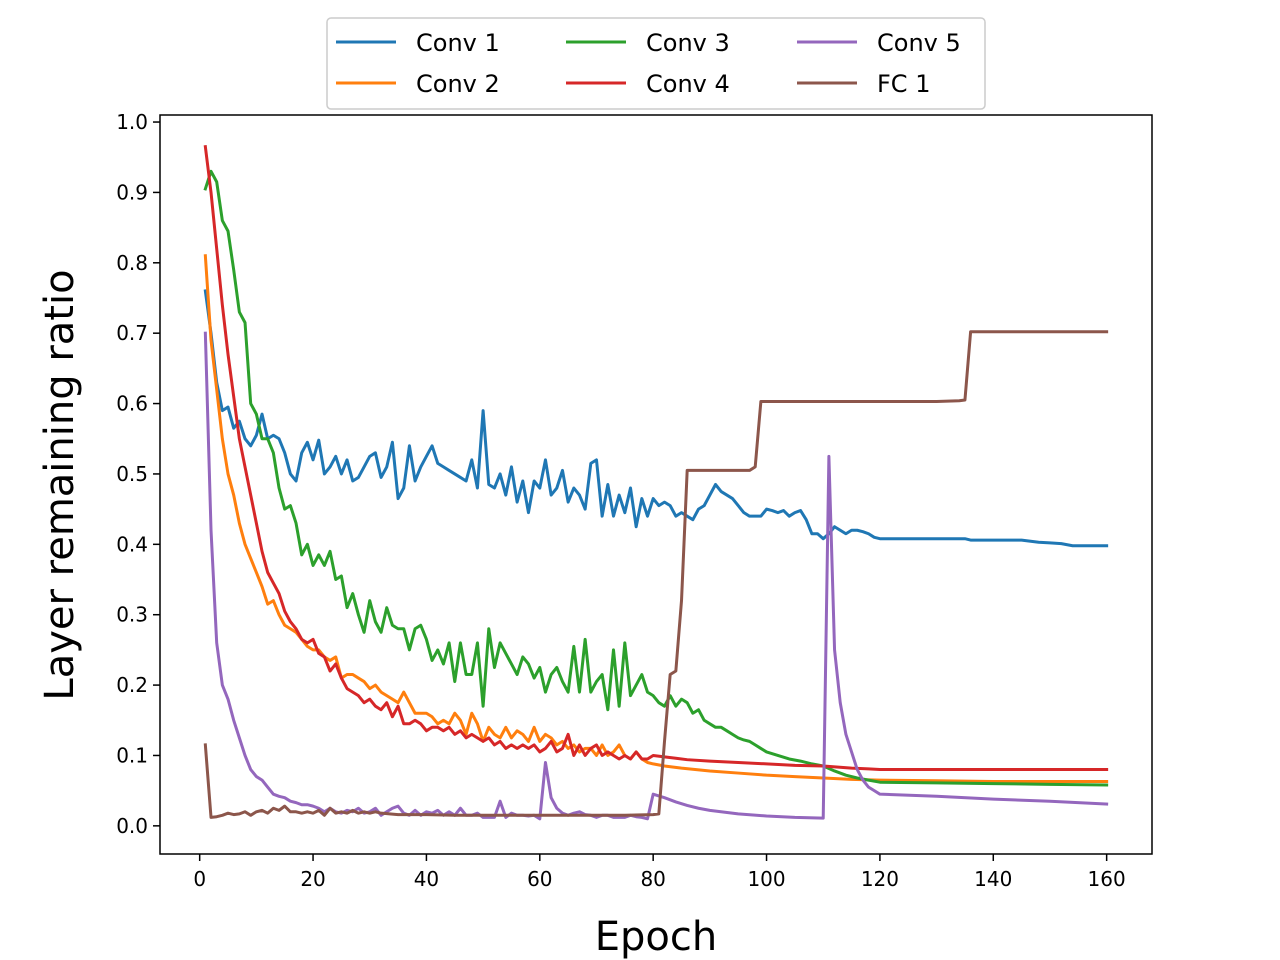 This screenshot has width=1280, height=960. What do you see at coordinates (132, 122) in the screenshot?
I see `y-tick-label: 1.0` at bounding box center [132, 122].